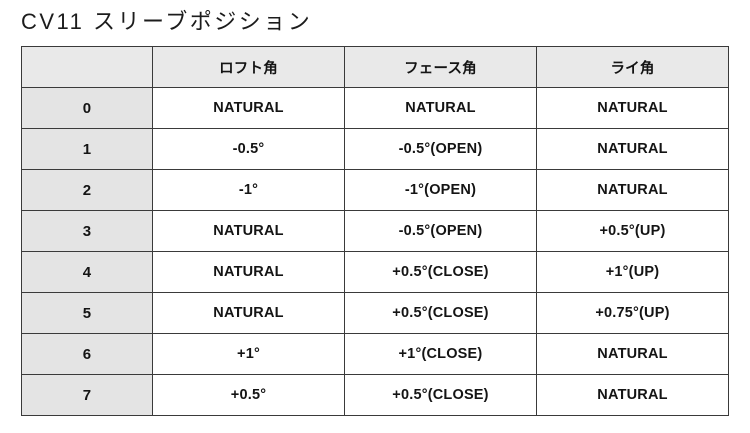  I want to click on table-row: 6 +1° +1°(CLOSE) NATURAL, so click(375, 354).